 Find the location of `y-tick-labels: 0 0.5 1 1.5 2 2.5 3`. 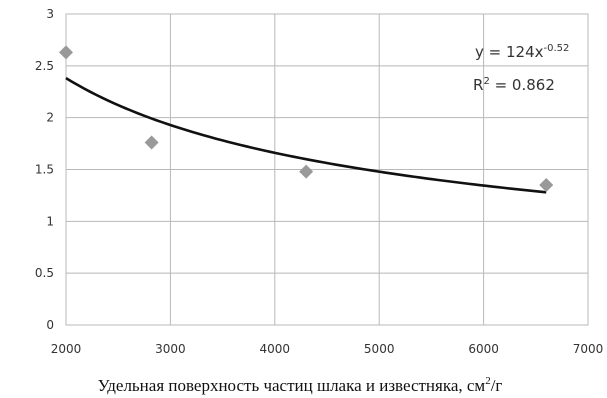

y-tick-labels: 0 0.5 1 1.5 2 2.5 3 is located at coordinates (44, 169).